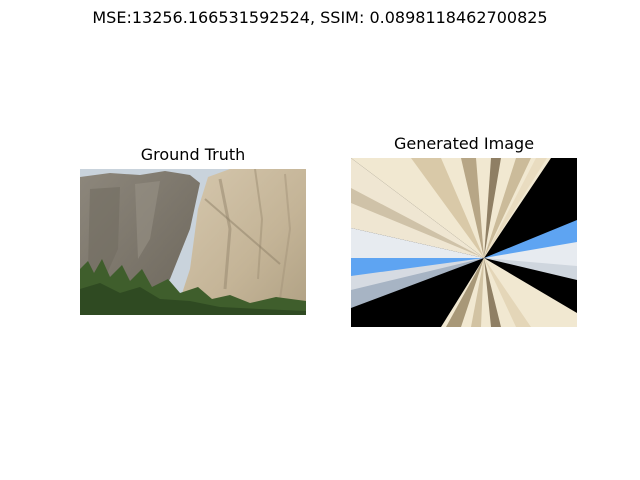 This screenshot has height=480, width=640. Describe the element at coordinates (193, 154) in the screenshot. I see `ground-truth-title: Ground Truth` at that location.